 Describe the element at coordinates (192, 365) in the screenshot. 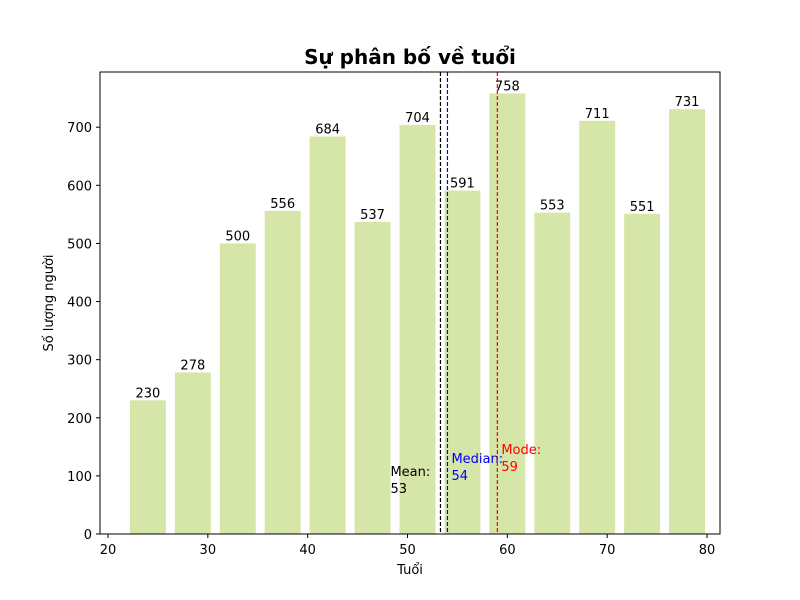

I see `bar-value-label: 278` at that location.